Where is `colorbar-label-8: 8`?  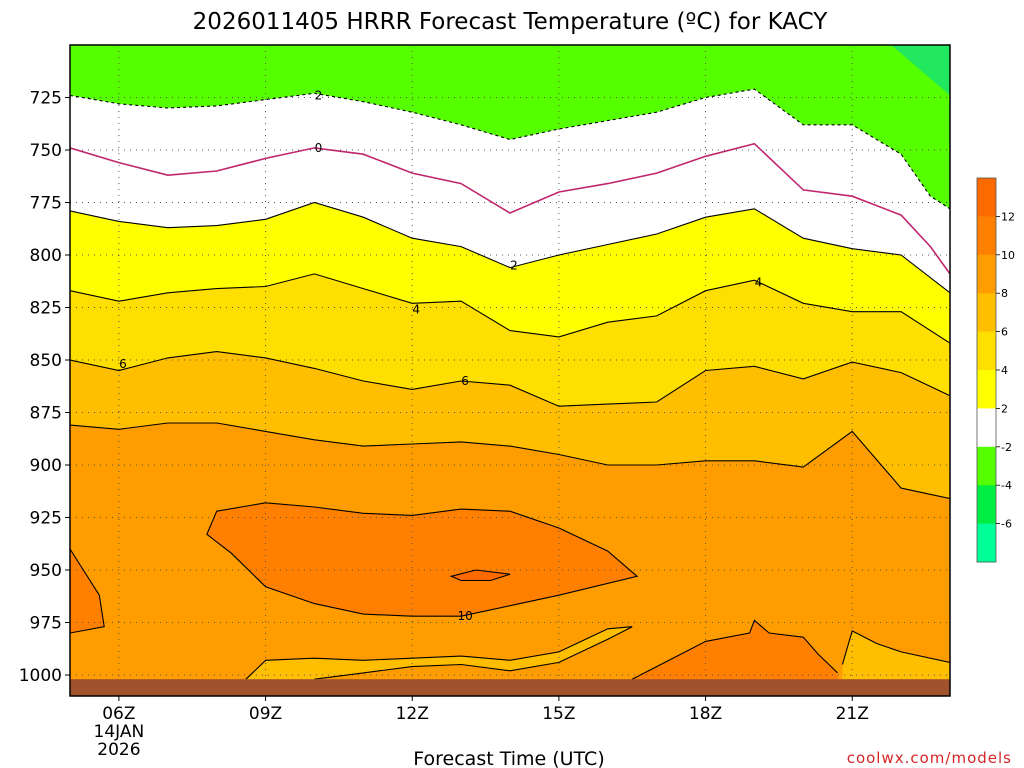 colorbar-label-8: 8 is located at coordinates (1004, 293).